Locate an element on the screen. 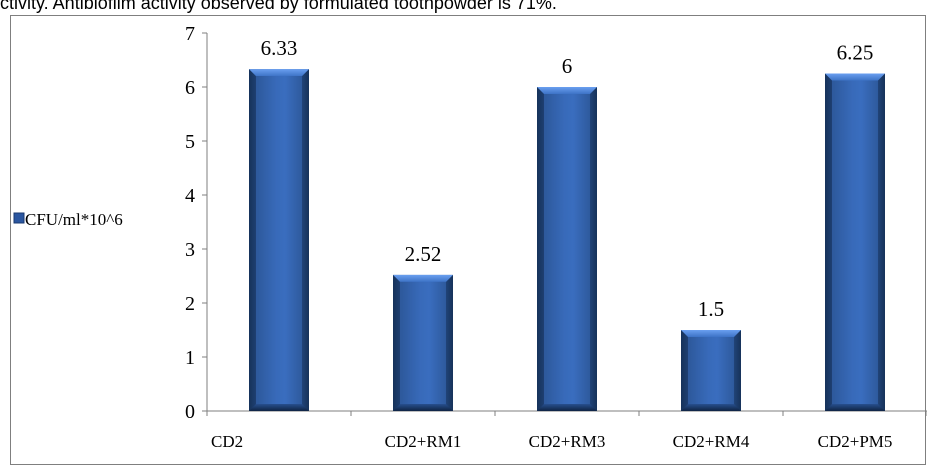 This screenshot has width=928, height=468. y-tick-label: 5 is located at coordinates (190, 142).